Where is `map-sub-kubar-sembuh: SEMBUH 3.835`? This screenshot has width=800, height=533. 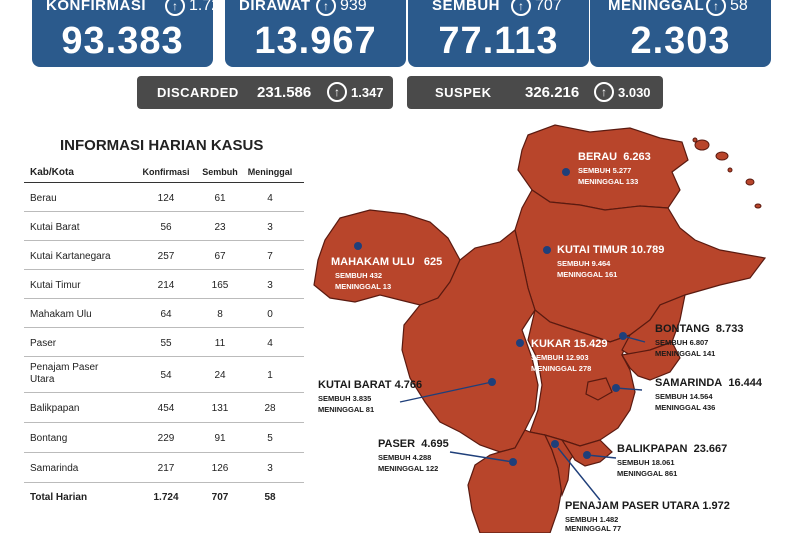
map-sub-kubar-sembuh: SEMBUH 3.835 is located at coordinates (345, 398).